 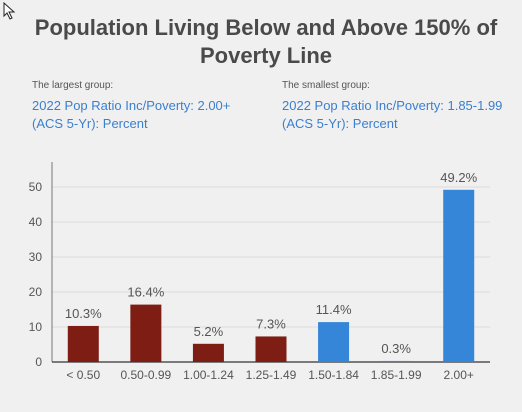 I want to click on x-tick-label: 1.25-1.49, so click(x=271, y=375).